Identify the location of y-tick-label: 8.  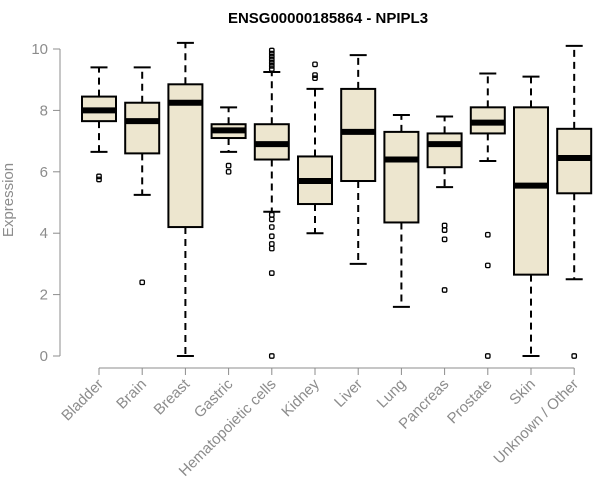
(44, 110).